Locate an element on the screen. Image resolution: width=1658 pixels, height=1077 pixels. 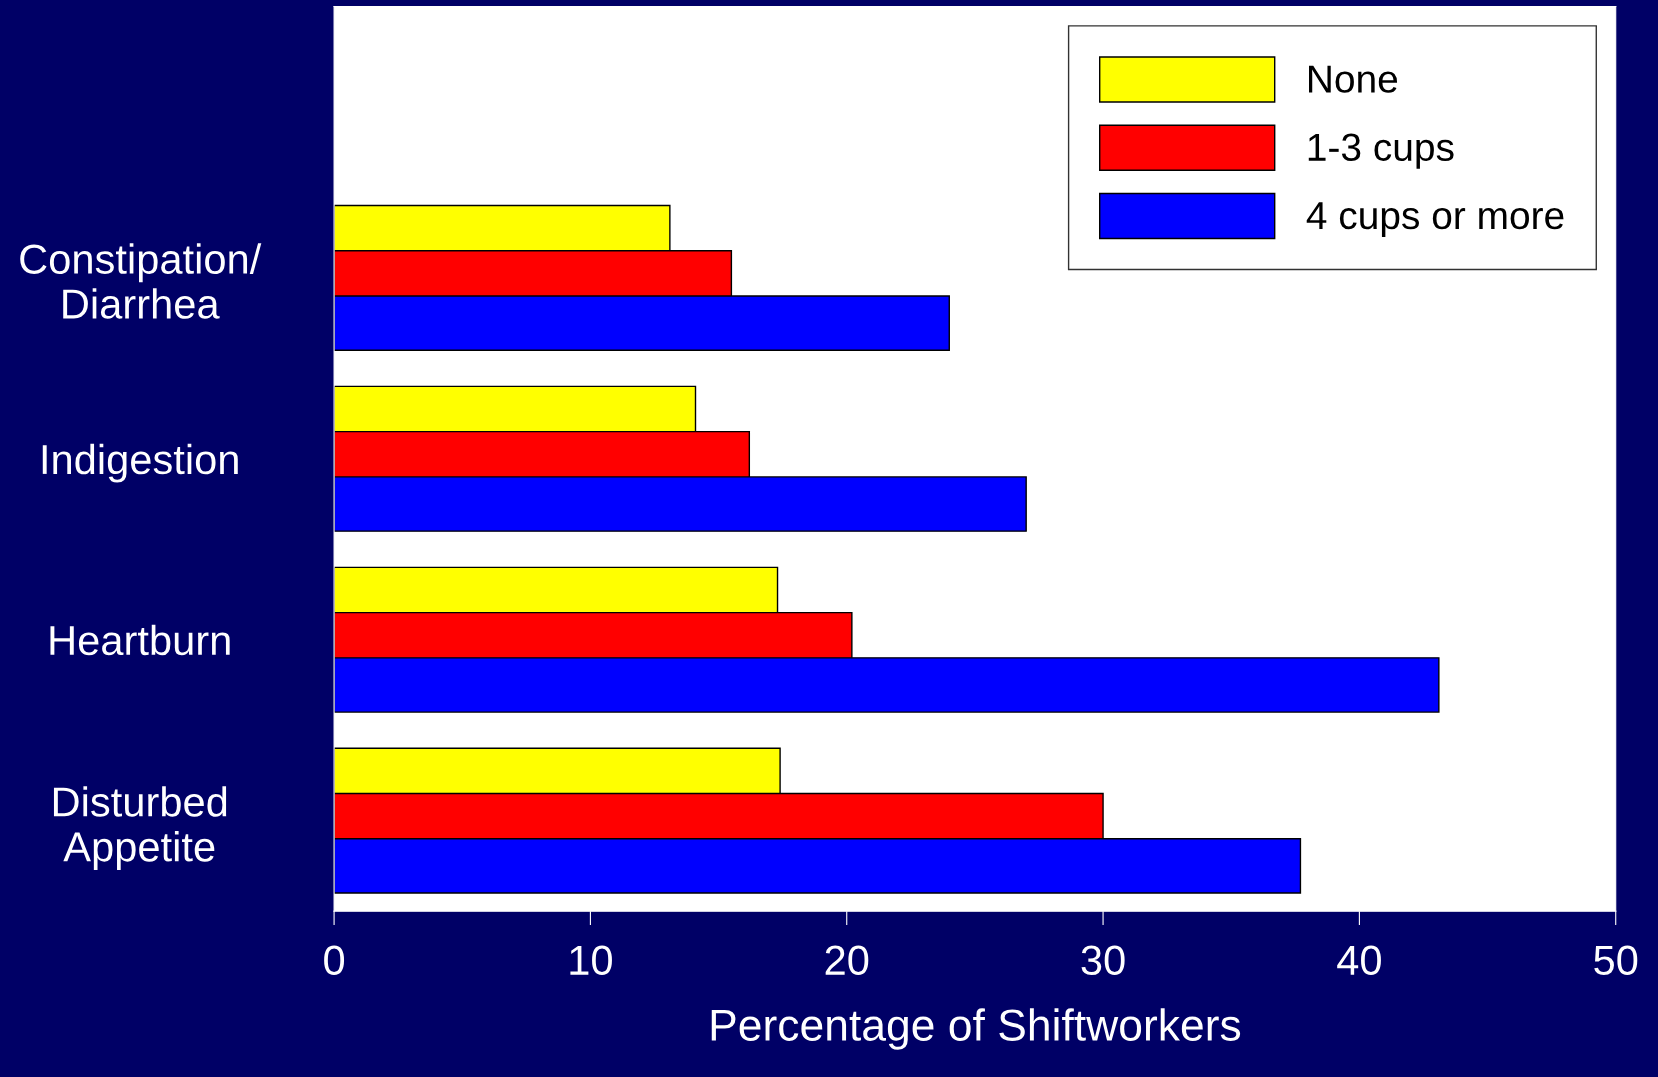
legend-label: 4 cups or more is located at coordinates (1435, 219).